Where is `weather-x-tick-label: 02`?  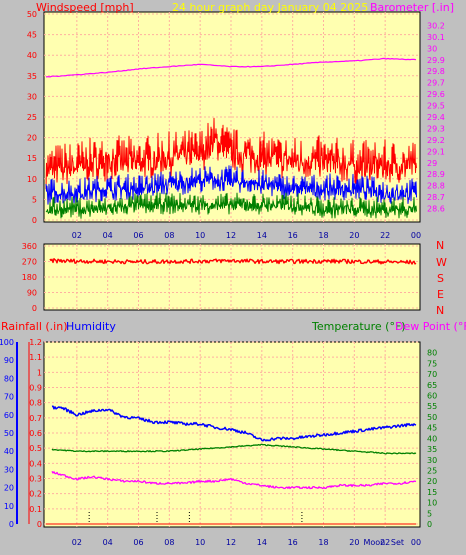
weather-x-tick-label: 02 is located at coordinates (77, 542).